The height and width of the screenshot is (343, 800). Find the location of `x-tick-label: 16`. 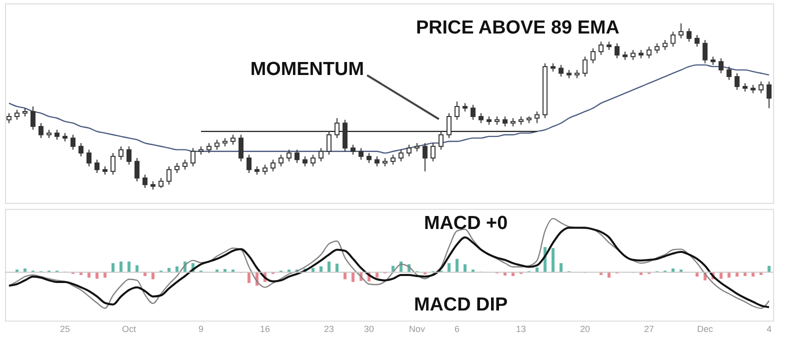

x-tick-label: 16 is located at coordinates (265, 329).